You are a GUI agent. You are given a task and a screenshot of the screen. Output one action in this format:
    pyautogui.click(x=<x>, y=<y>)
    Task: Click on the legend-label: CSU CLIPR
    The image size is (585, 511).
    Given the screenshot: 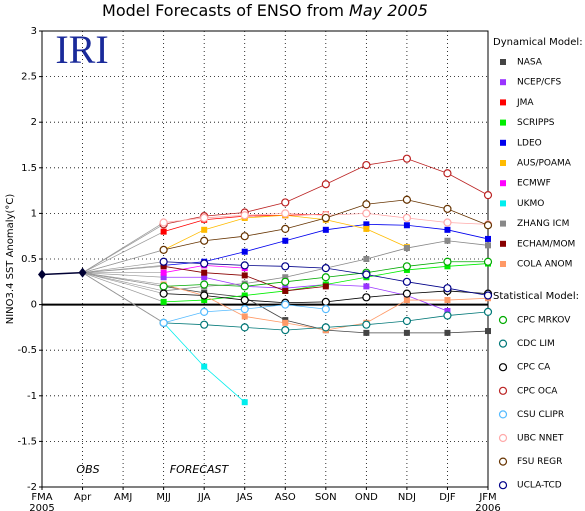 What is the action you would take?
    pyautogui.click(x=540, y=415)
    